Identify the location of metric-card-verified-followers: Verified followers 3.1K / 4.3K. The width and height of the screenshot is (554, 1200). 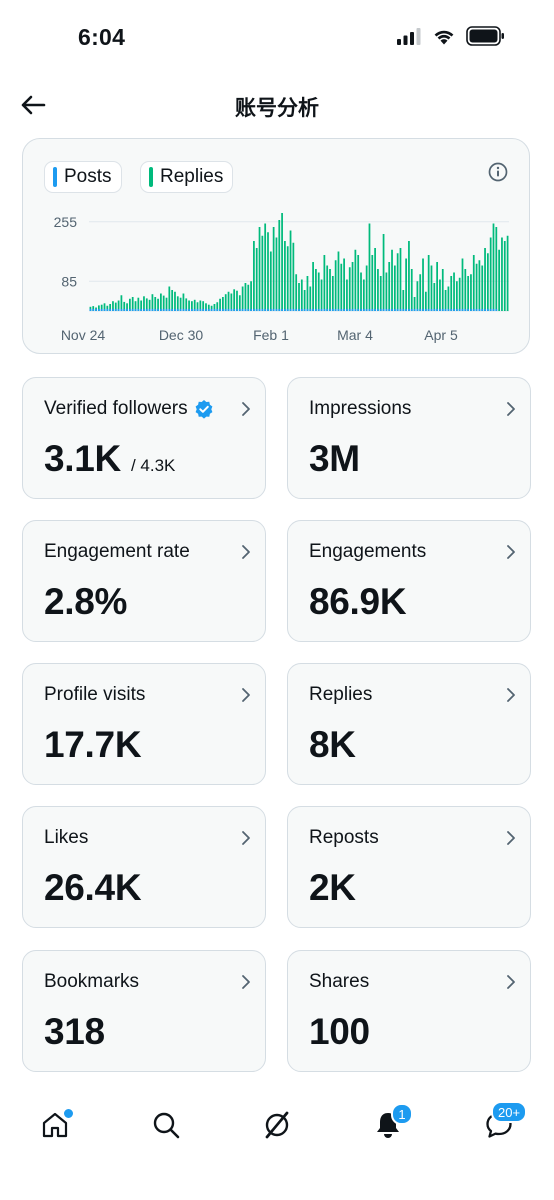
(144, 438).